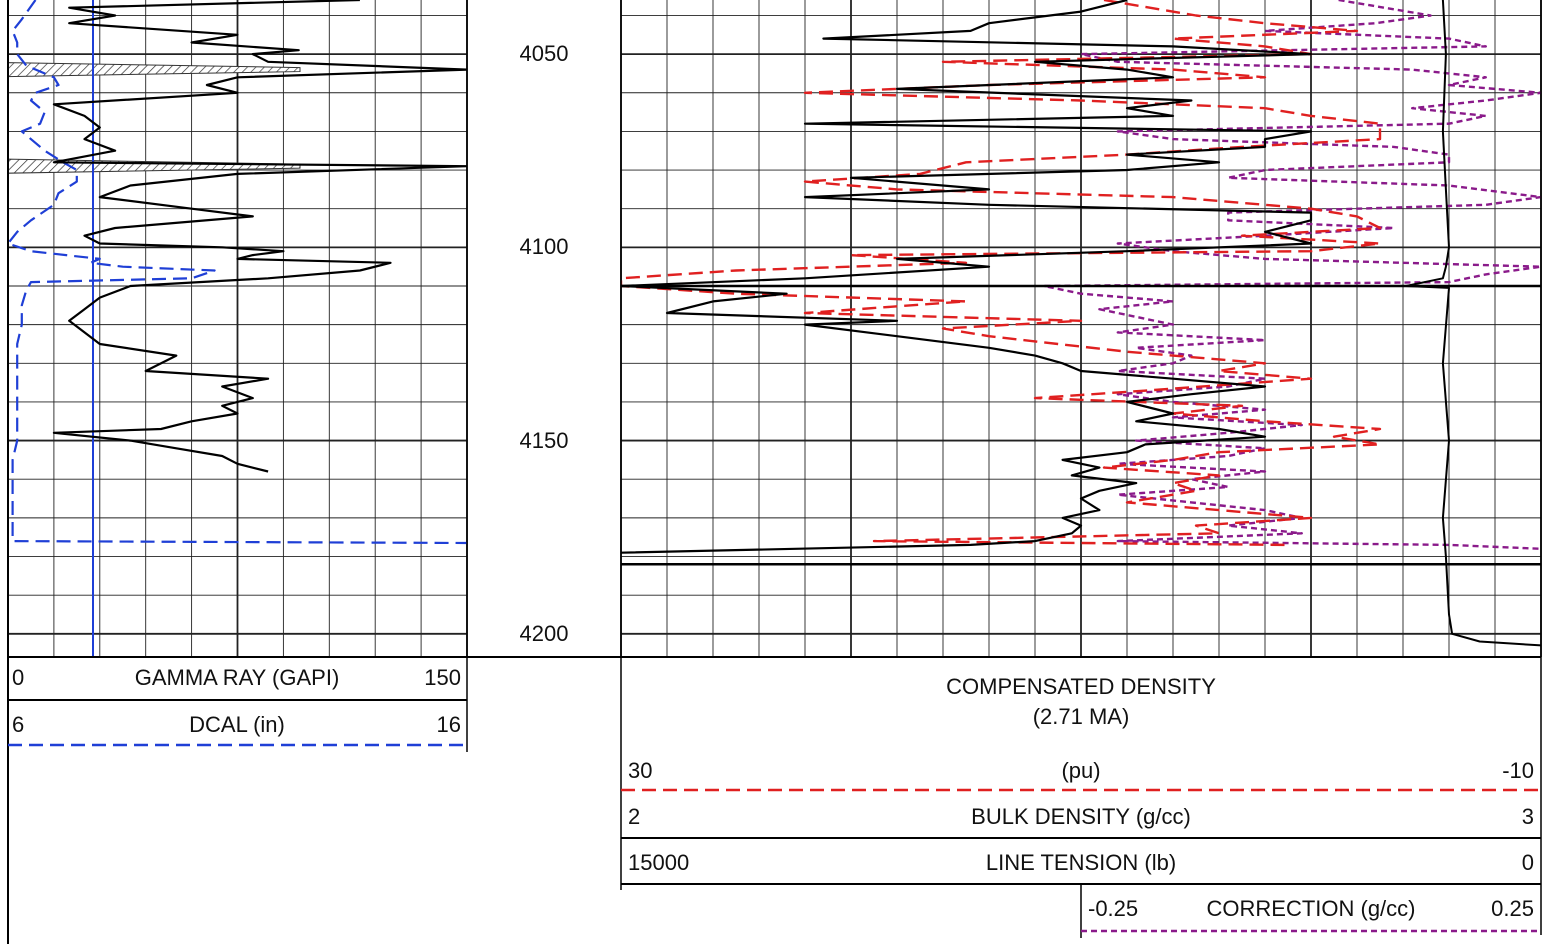  I want to click on depth-tick-label: 4050, so click(544, 54).